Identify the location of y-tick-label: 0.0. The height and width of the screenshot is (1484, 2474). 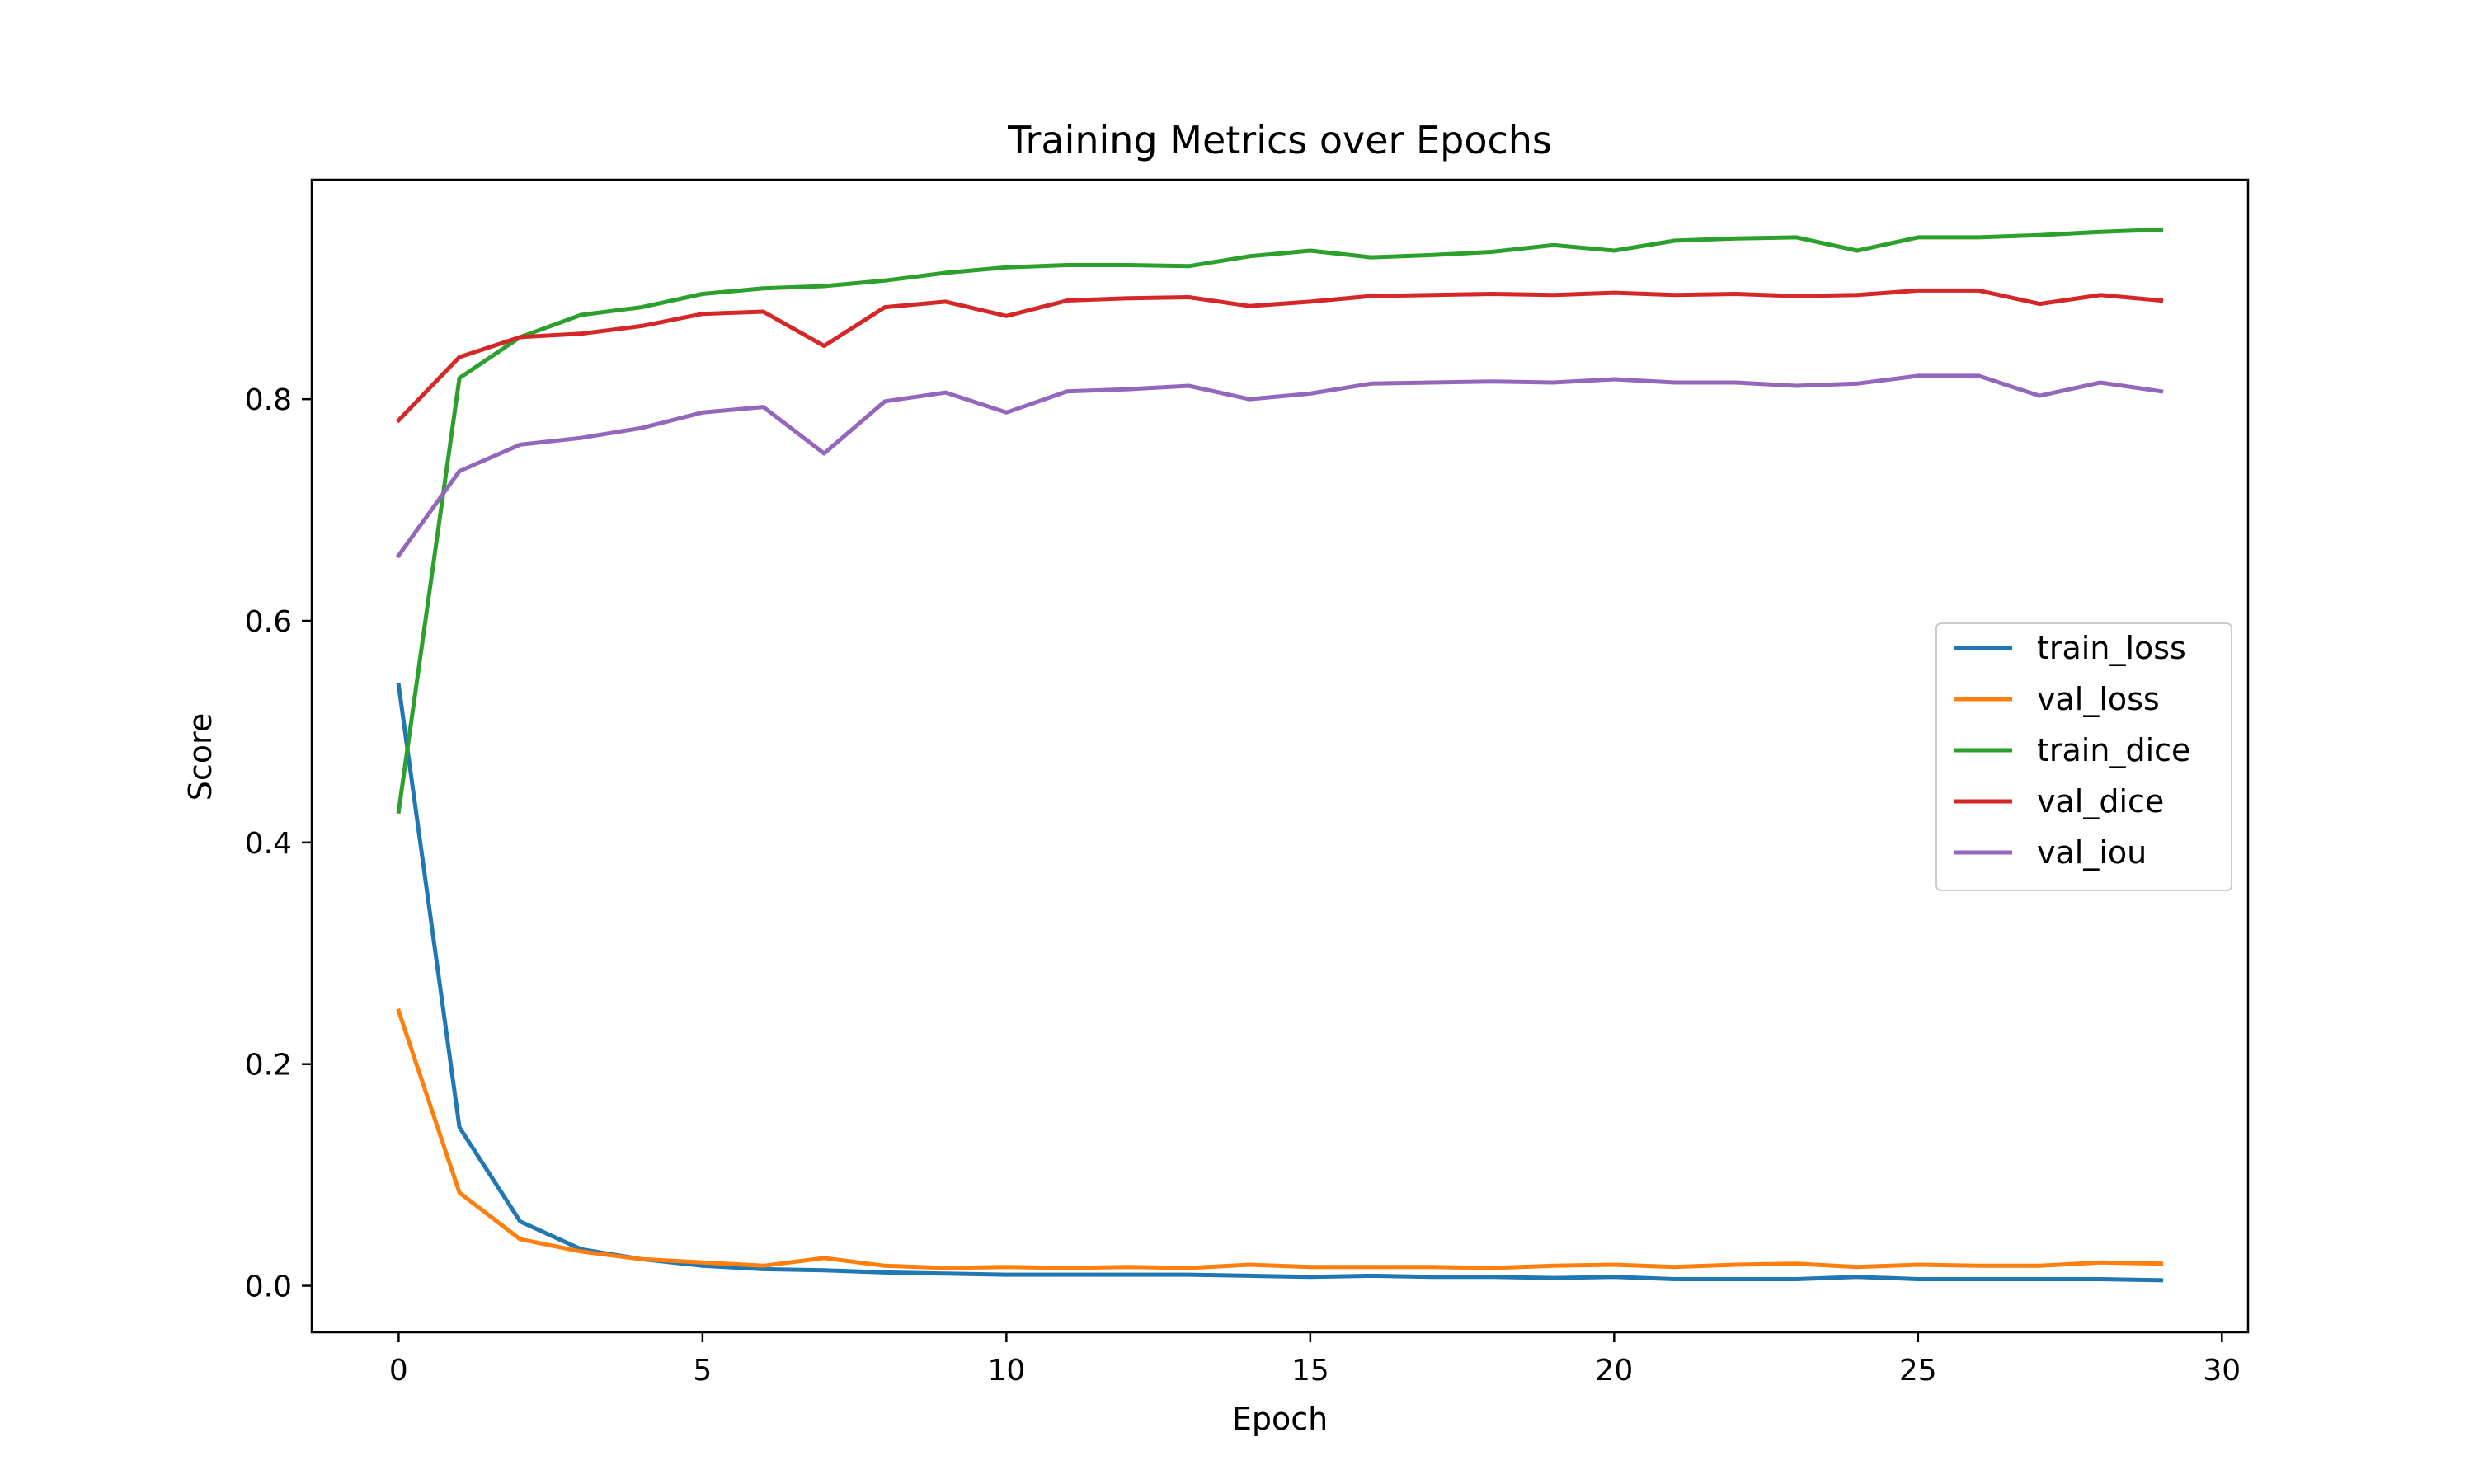
(268, 1287).